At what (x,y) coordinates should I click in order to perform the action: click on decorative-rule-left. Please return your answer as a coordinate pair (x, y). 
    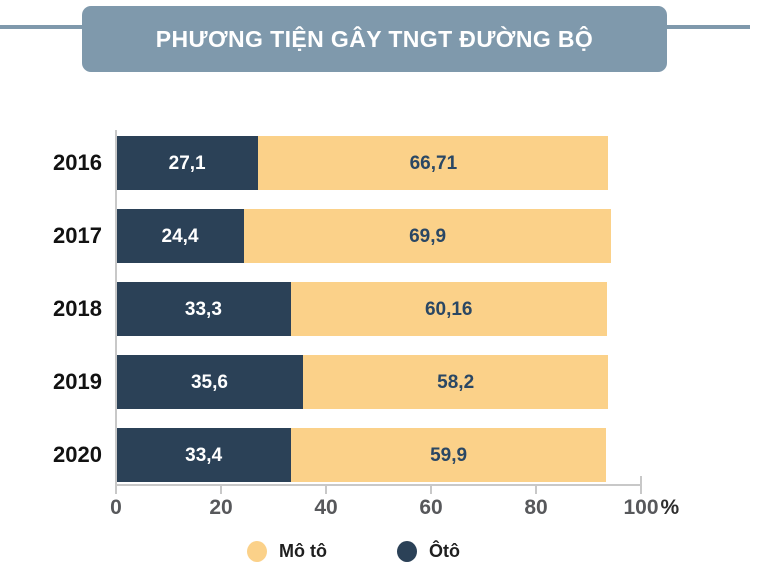
    Looking at the image, I should click on (46, 27).